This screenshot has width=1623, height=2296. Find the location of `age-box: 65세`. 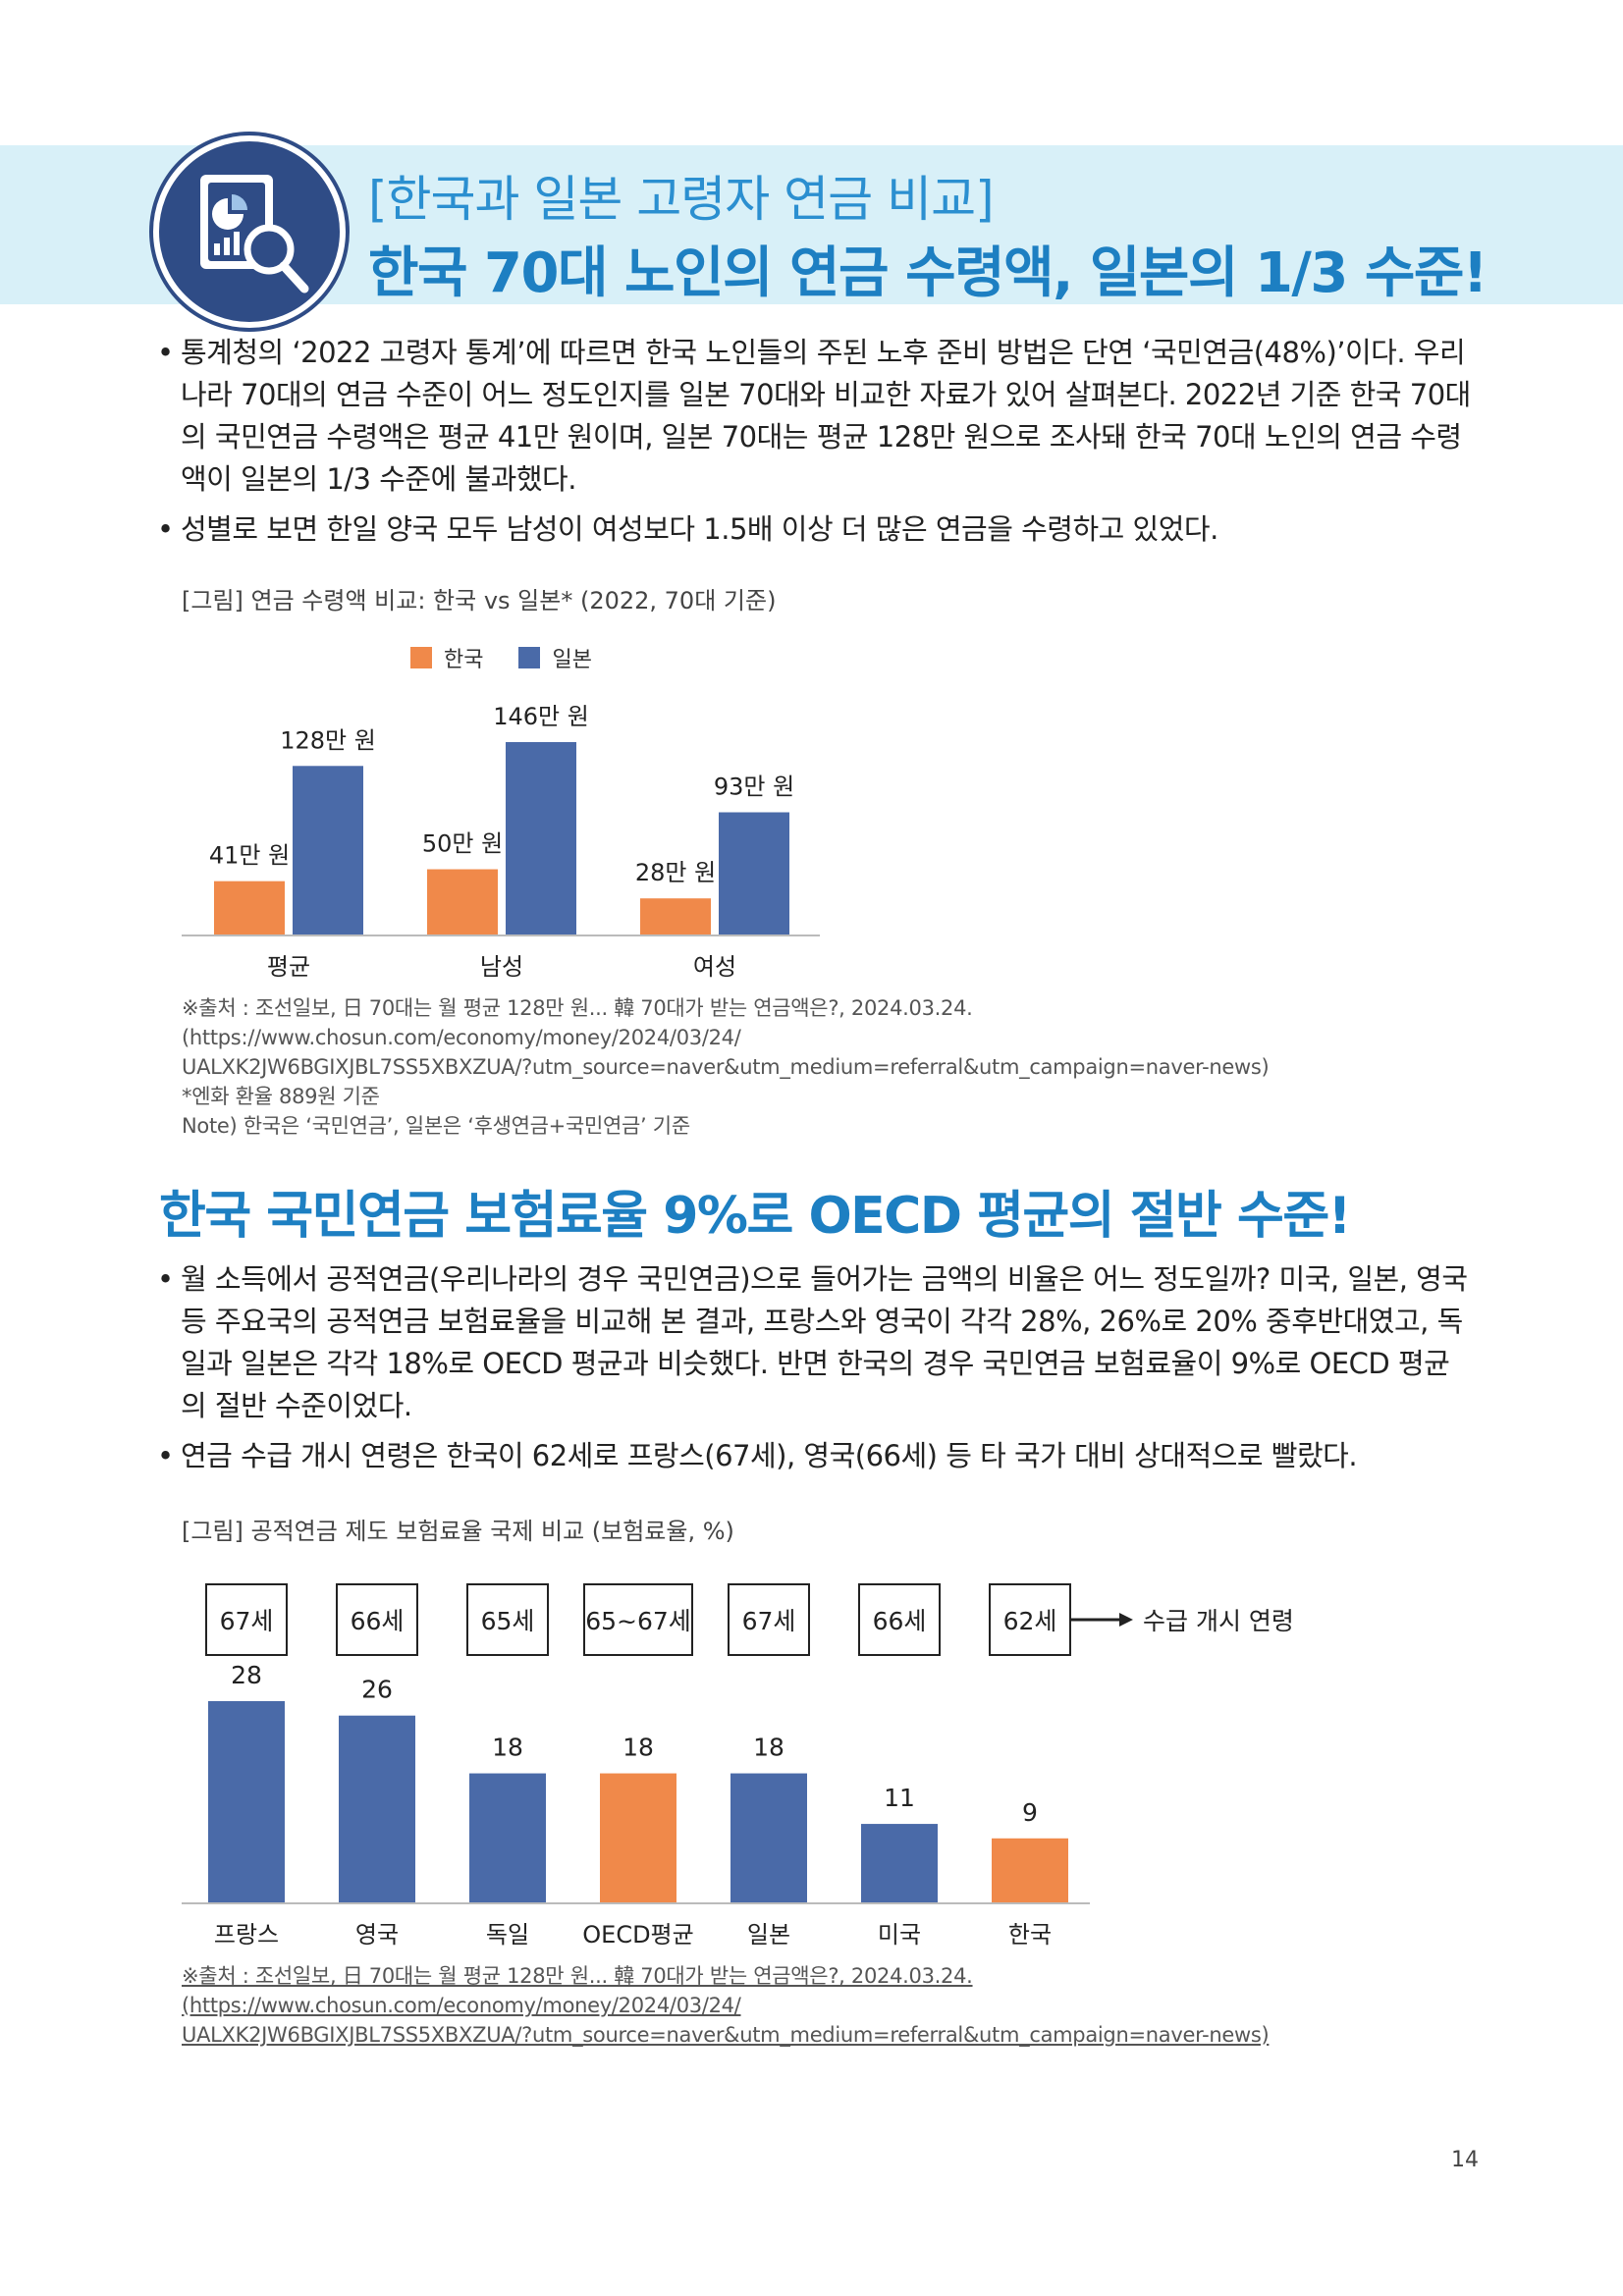

age-box: 65세 is located at coordinates (507, 1619).